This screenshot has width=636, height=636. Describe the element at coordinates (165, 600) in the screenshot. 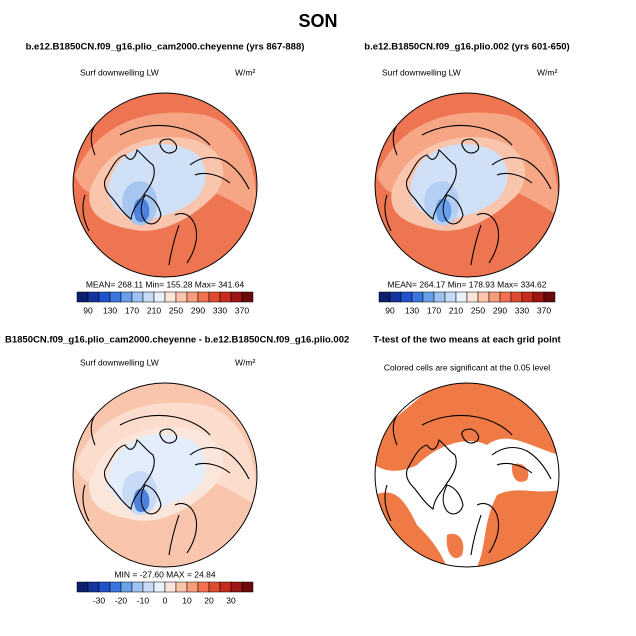

I see `colorbar-label: 0` at that location.